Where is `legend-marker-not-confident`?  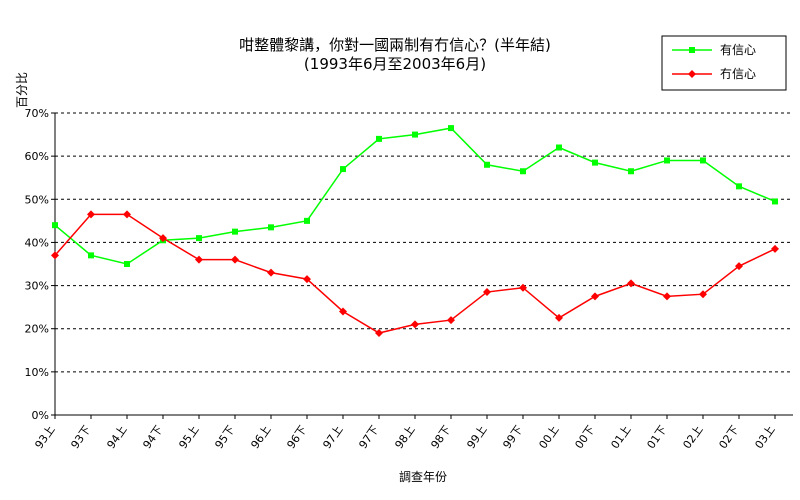
legend-marker-not-confident is located at coordinates (692, 74).